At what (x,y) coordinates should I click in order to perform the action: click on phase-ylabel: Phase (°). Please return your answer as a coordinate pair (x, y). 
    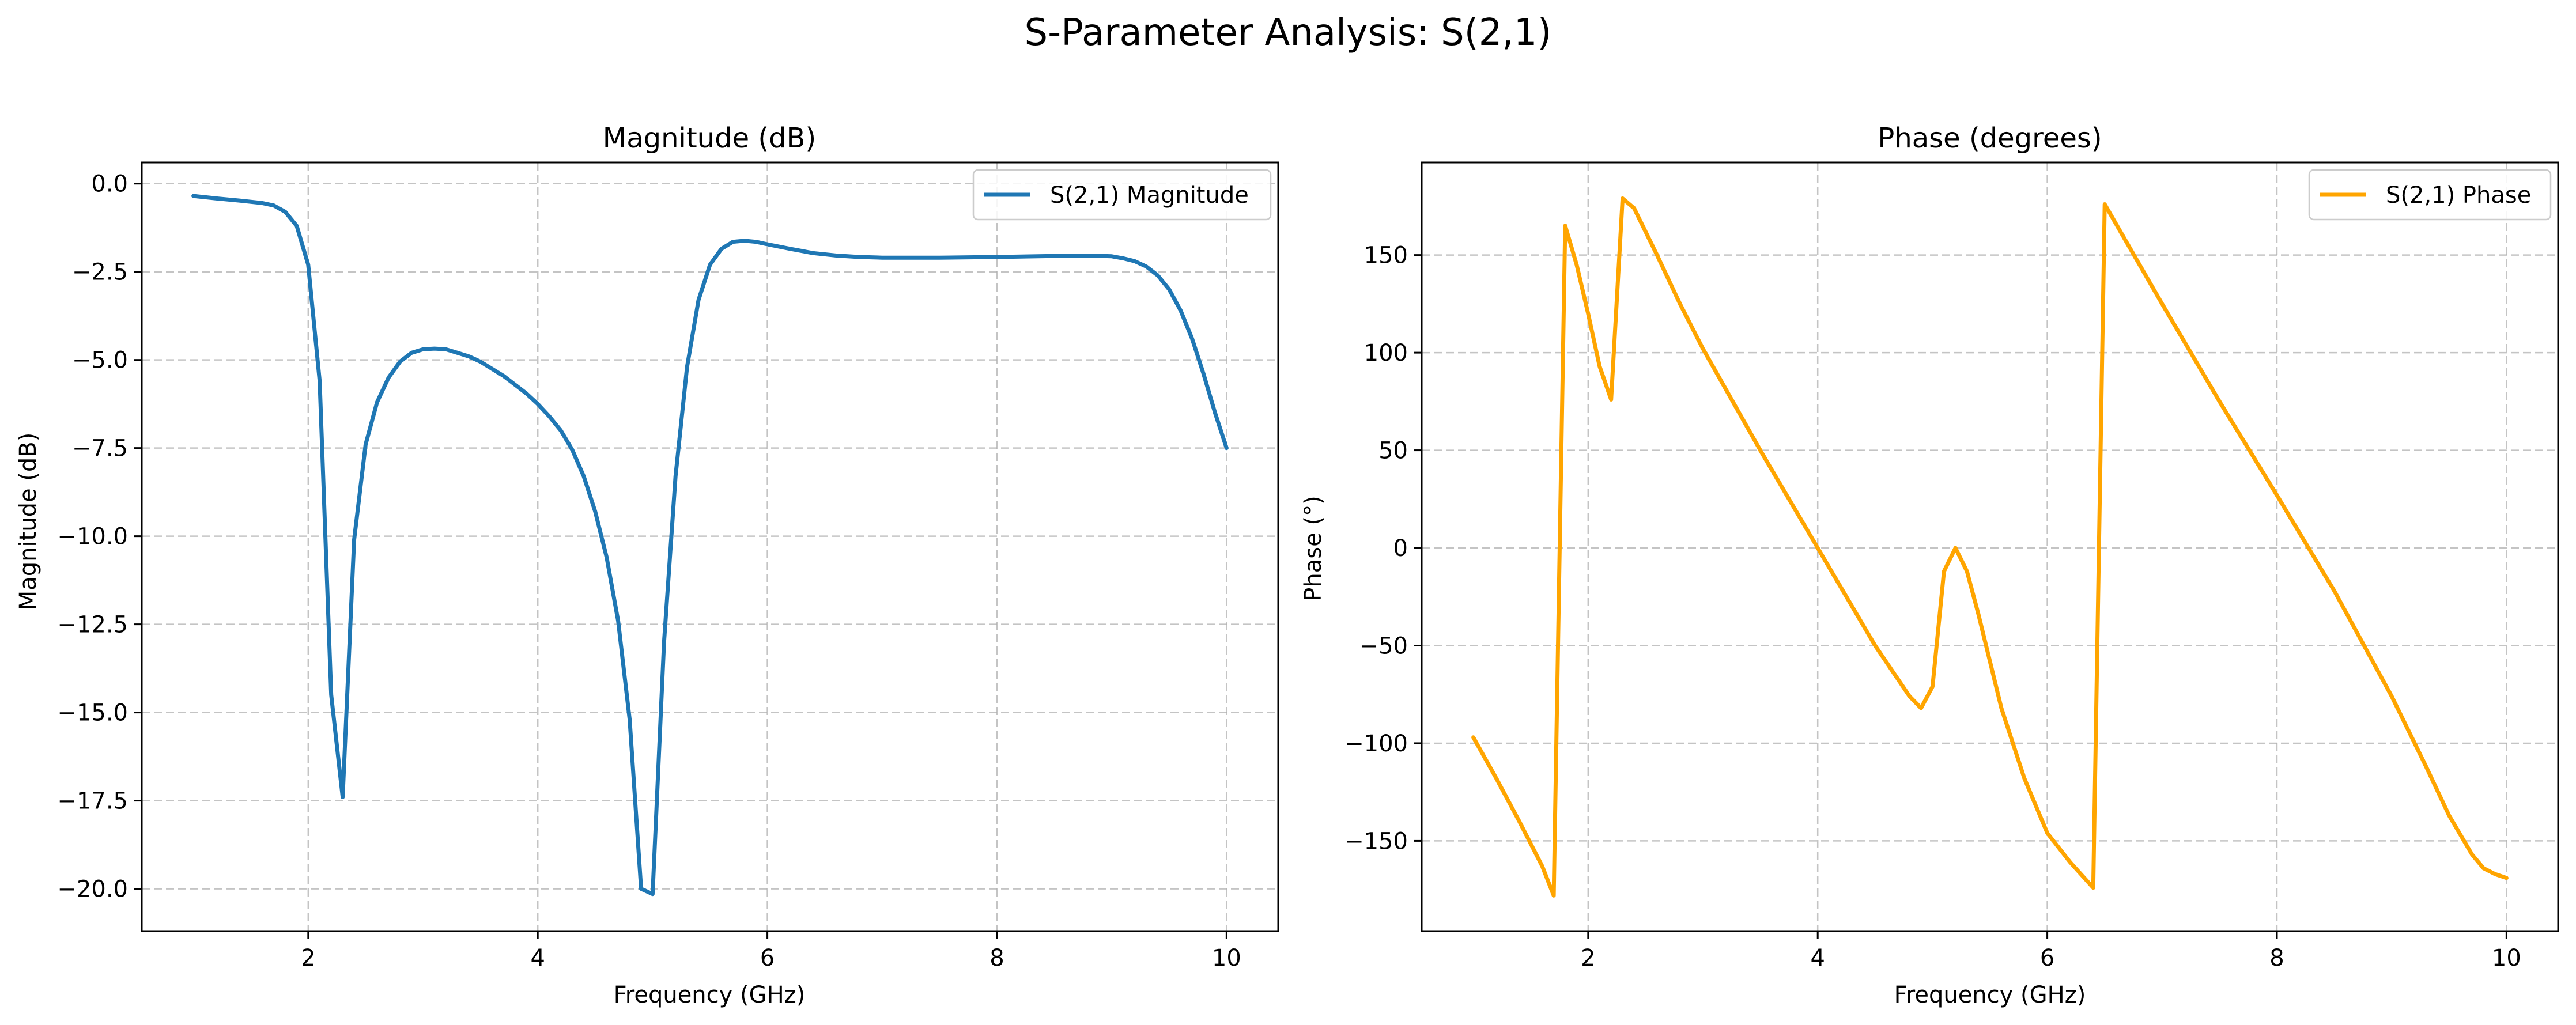
    Looking at the image, I should click on (1313, 548).